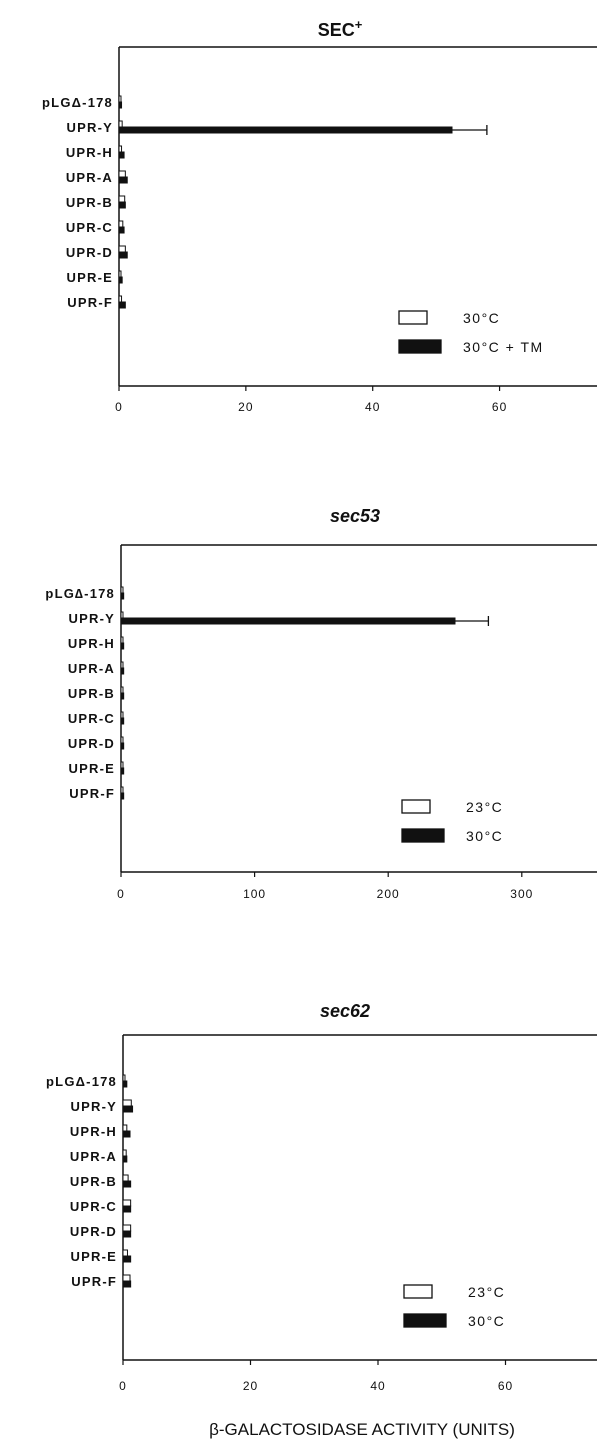 The height and width of the screenshot is (1446, 597). What do you see at coordinates (503, 347) in the screenshot?
I see `legend-label: 30°C + TM` at bounding box center [503, 347].